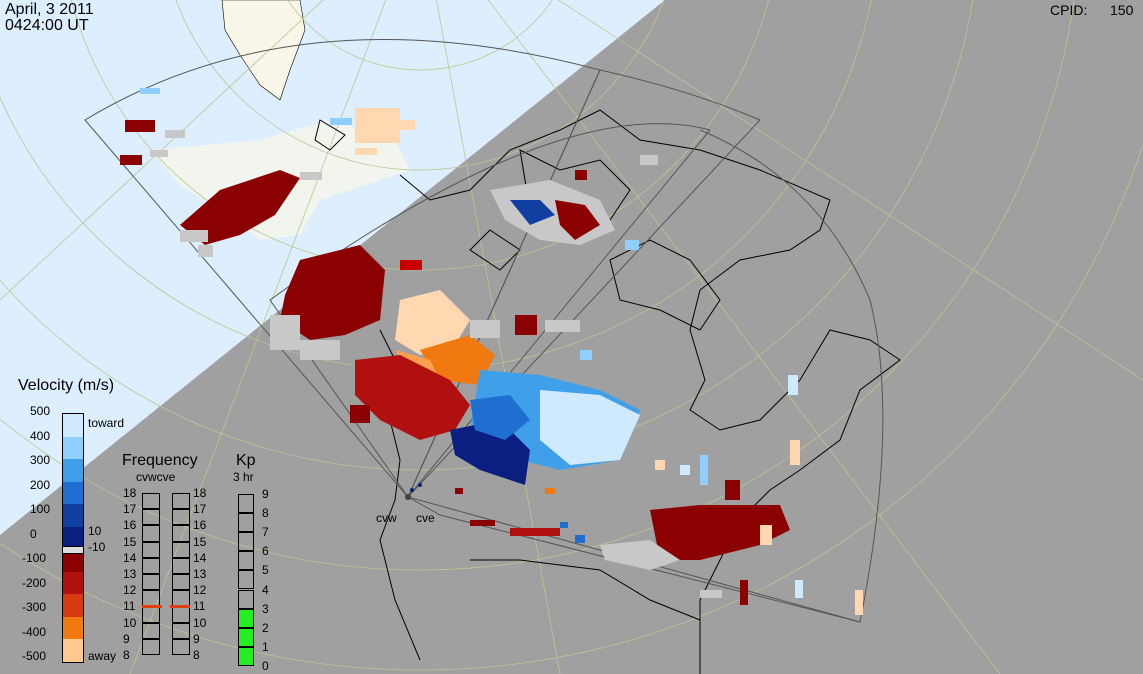 The width and height of the screenshot is (1143, 674). What do you see at coordinates (265, 646) in the screenshot?
I see `kp-tick-label: 1` at bounding box center [265, 646].